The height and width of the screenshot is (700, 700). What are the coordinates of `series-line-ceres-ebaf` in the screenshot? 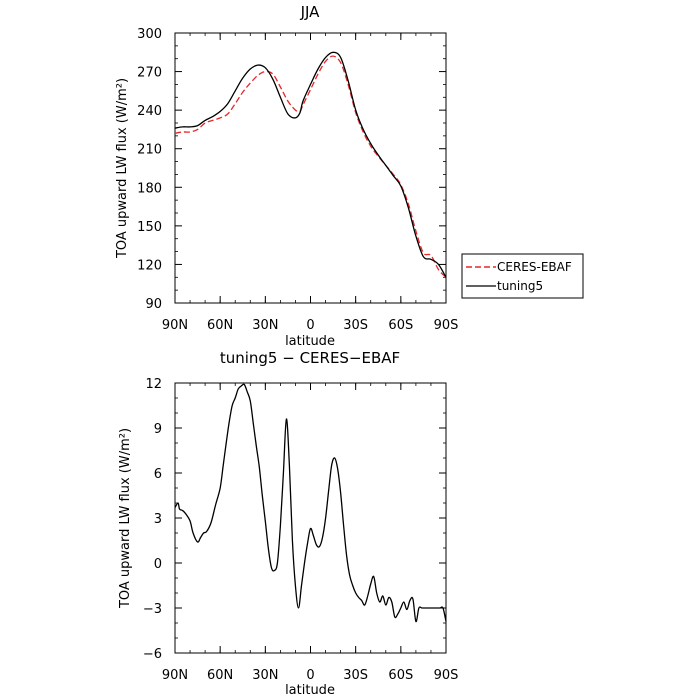 It's located at (310, 166).